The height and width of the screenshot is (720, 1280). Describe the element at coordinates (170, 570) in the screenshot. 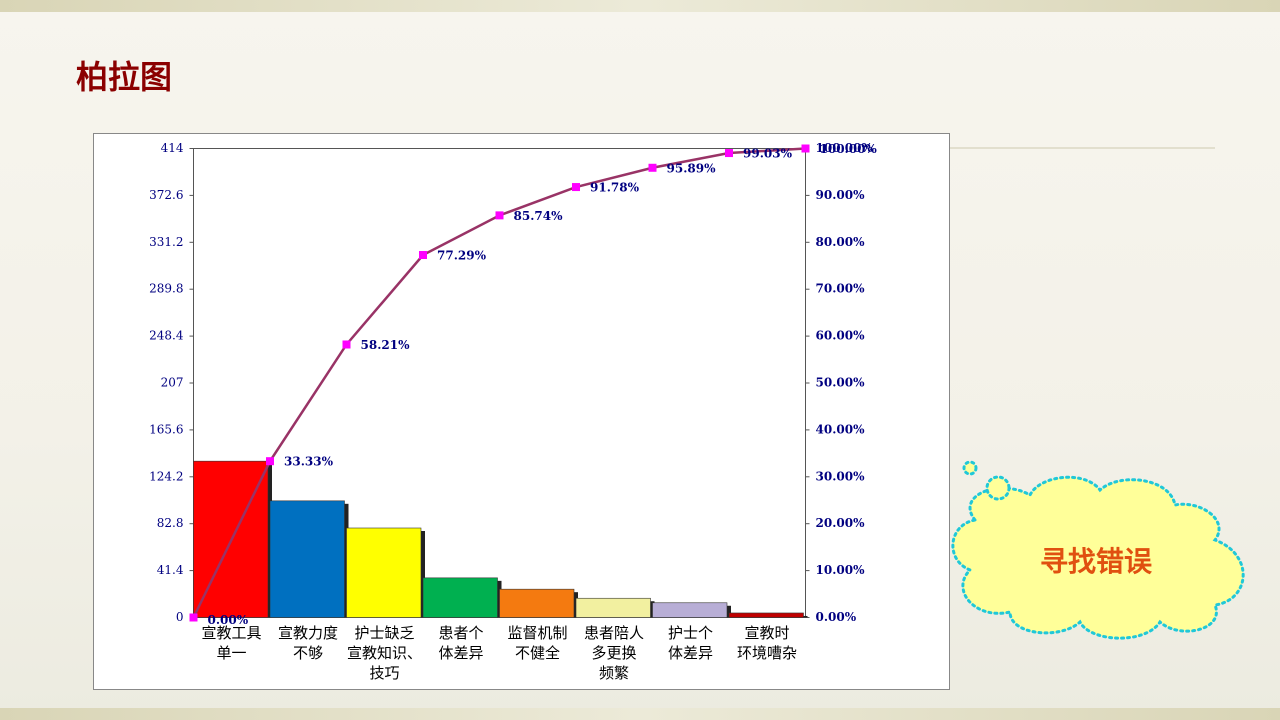

I see `y-tick-label: 41.4` at that location.